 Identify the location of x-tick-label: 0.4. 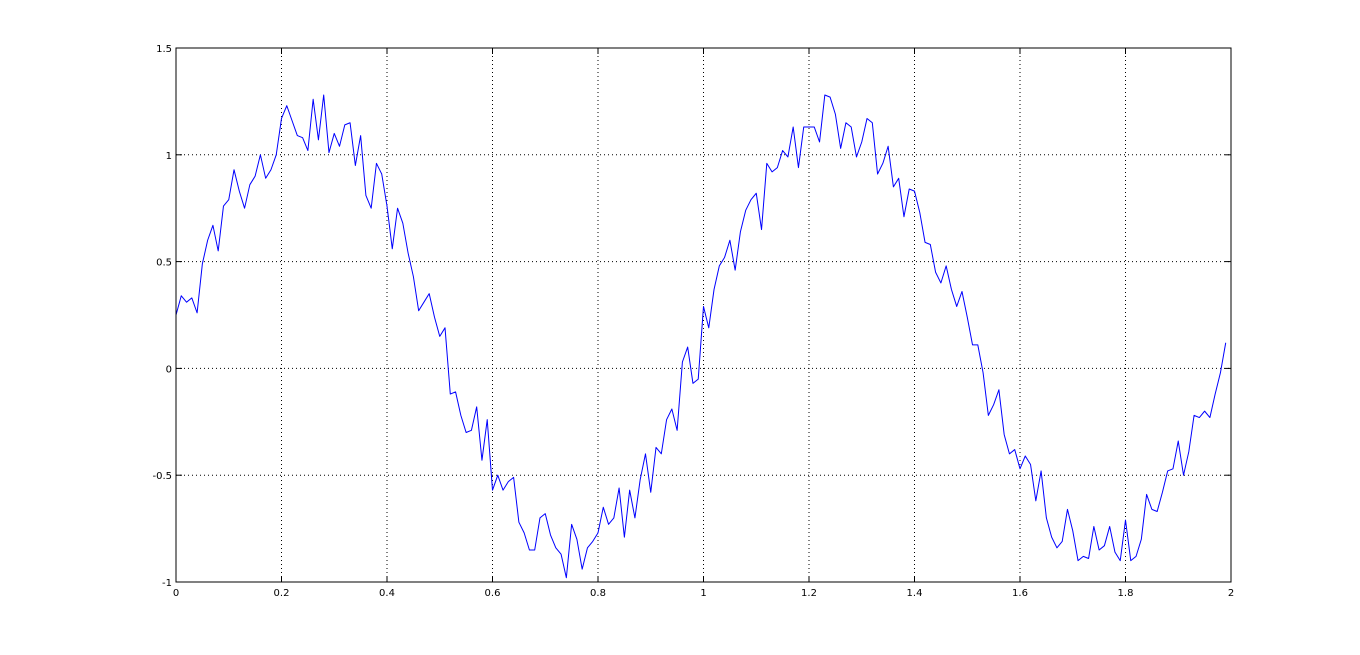
(387, 593).